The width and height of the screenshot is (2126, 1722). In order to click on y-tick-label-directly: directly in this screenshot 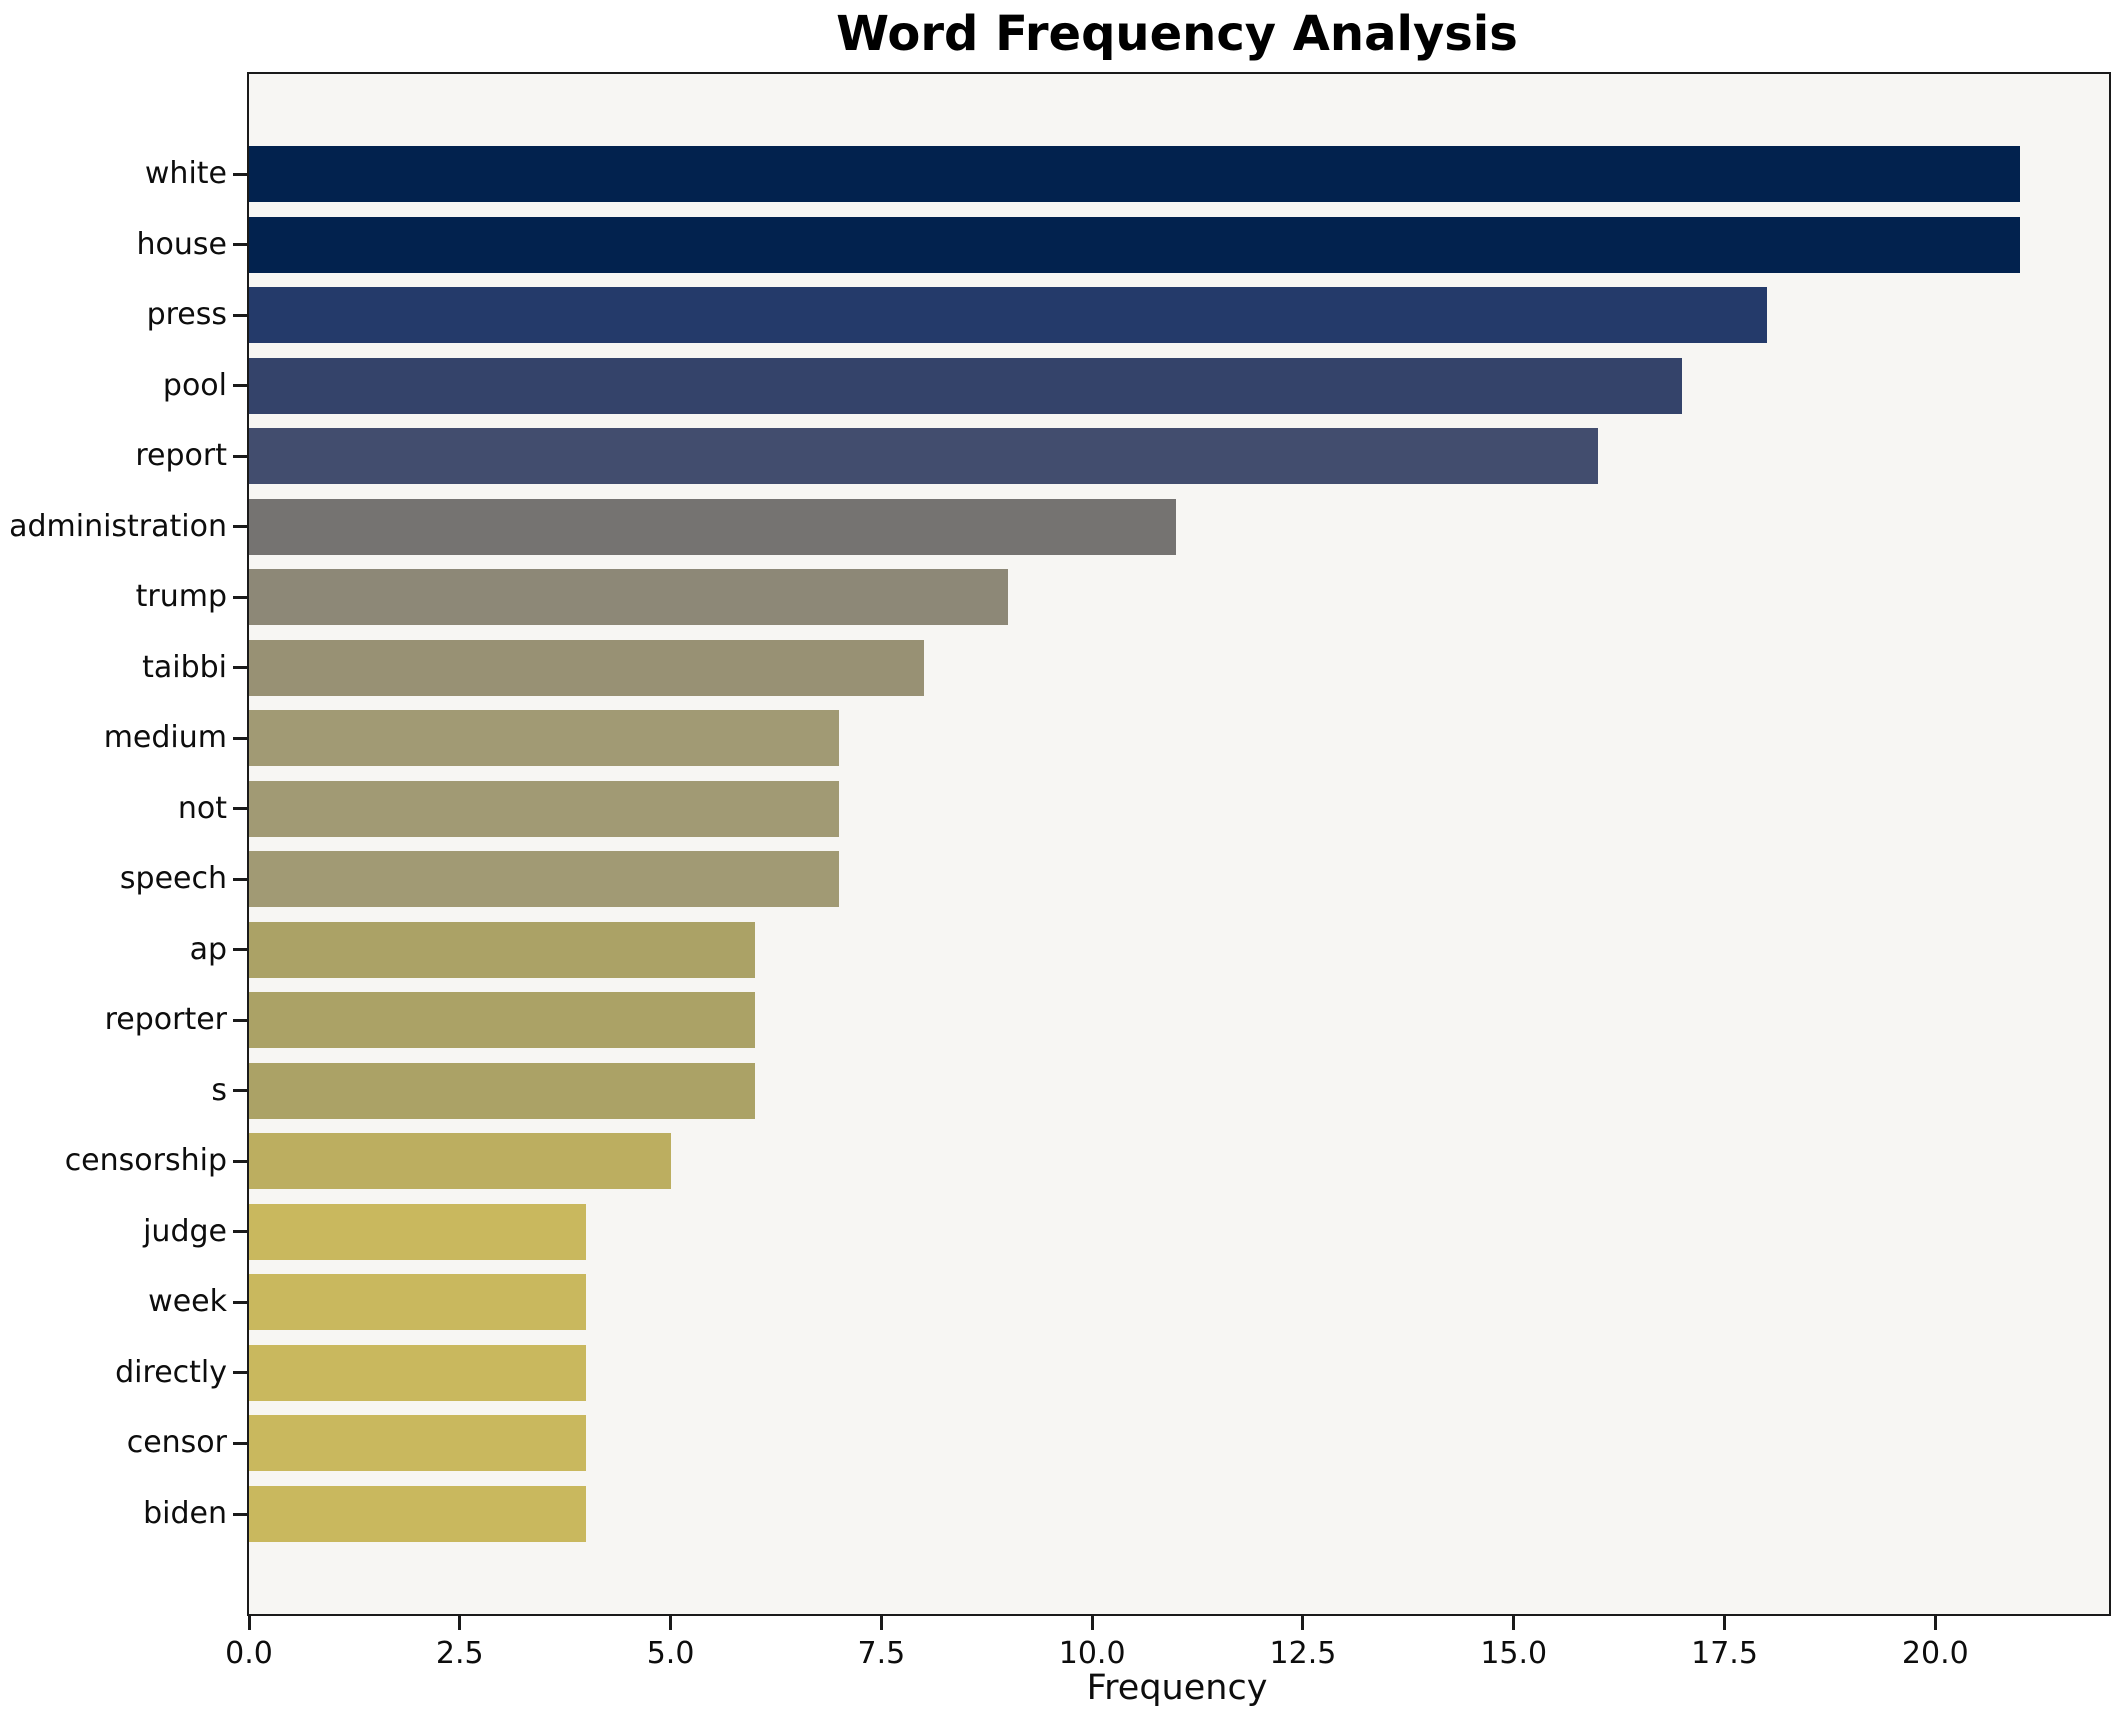, I will do `click(171, 1372)`.